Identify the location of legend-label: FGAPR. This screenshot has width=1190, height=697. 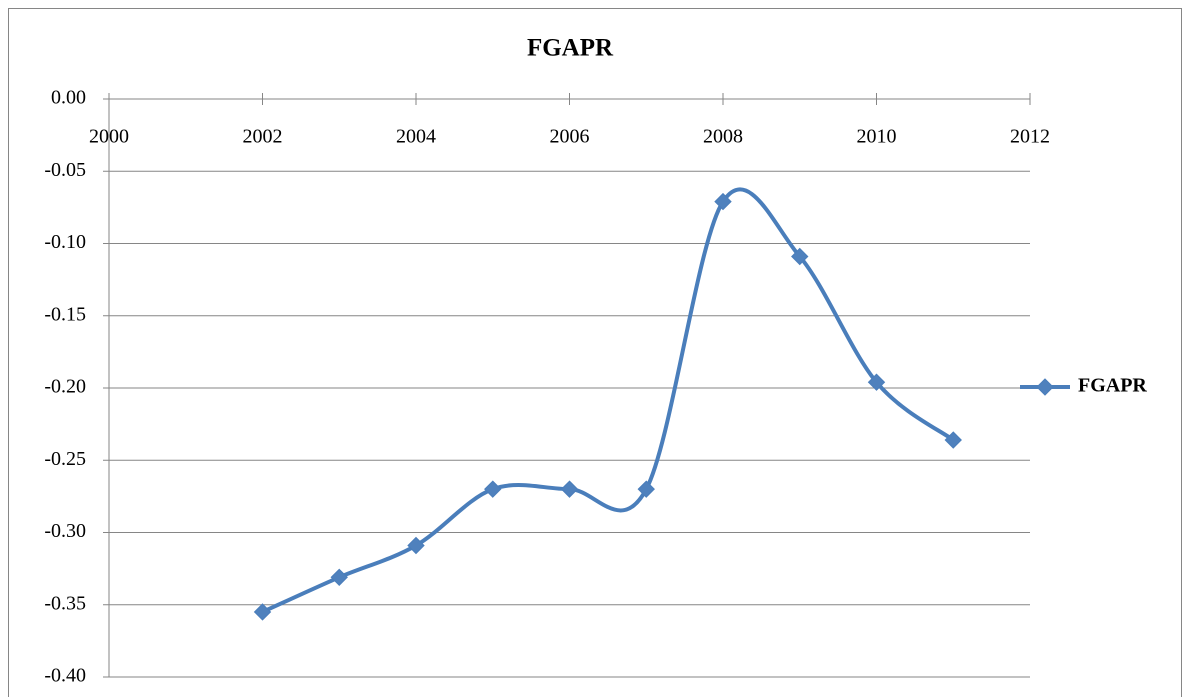
(1112, 386).